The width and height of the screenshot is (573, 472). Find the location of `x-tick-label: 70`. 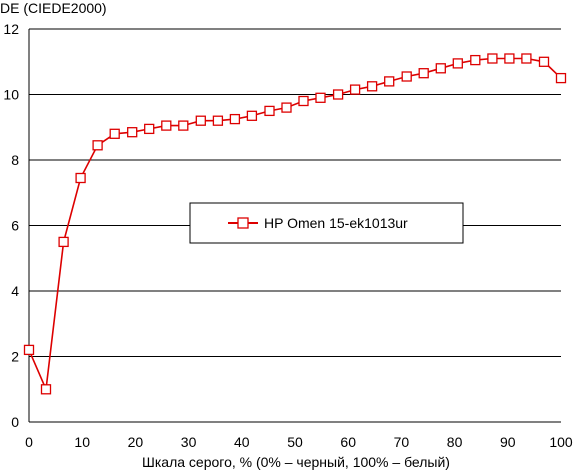

x-tick-label: 70 is located at coordinates (402, 442).